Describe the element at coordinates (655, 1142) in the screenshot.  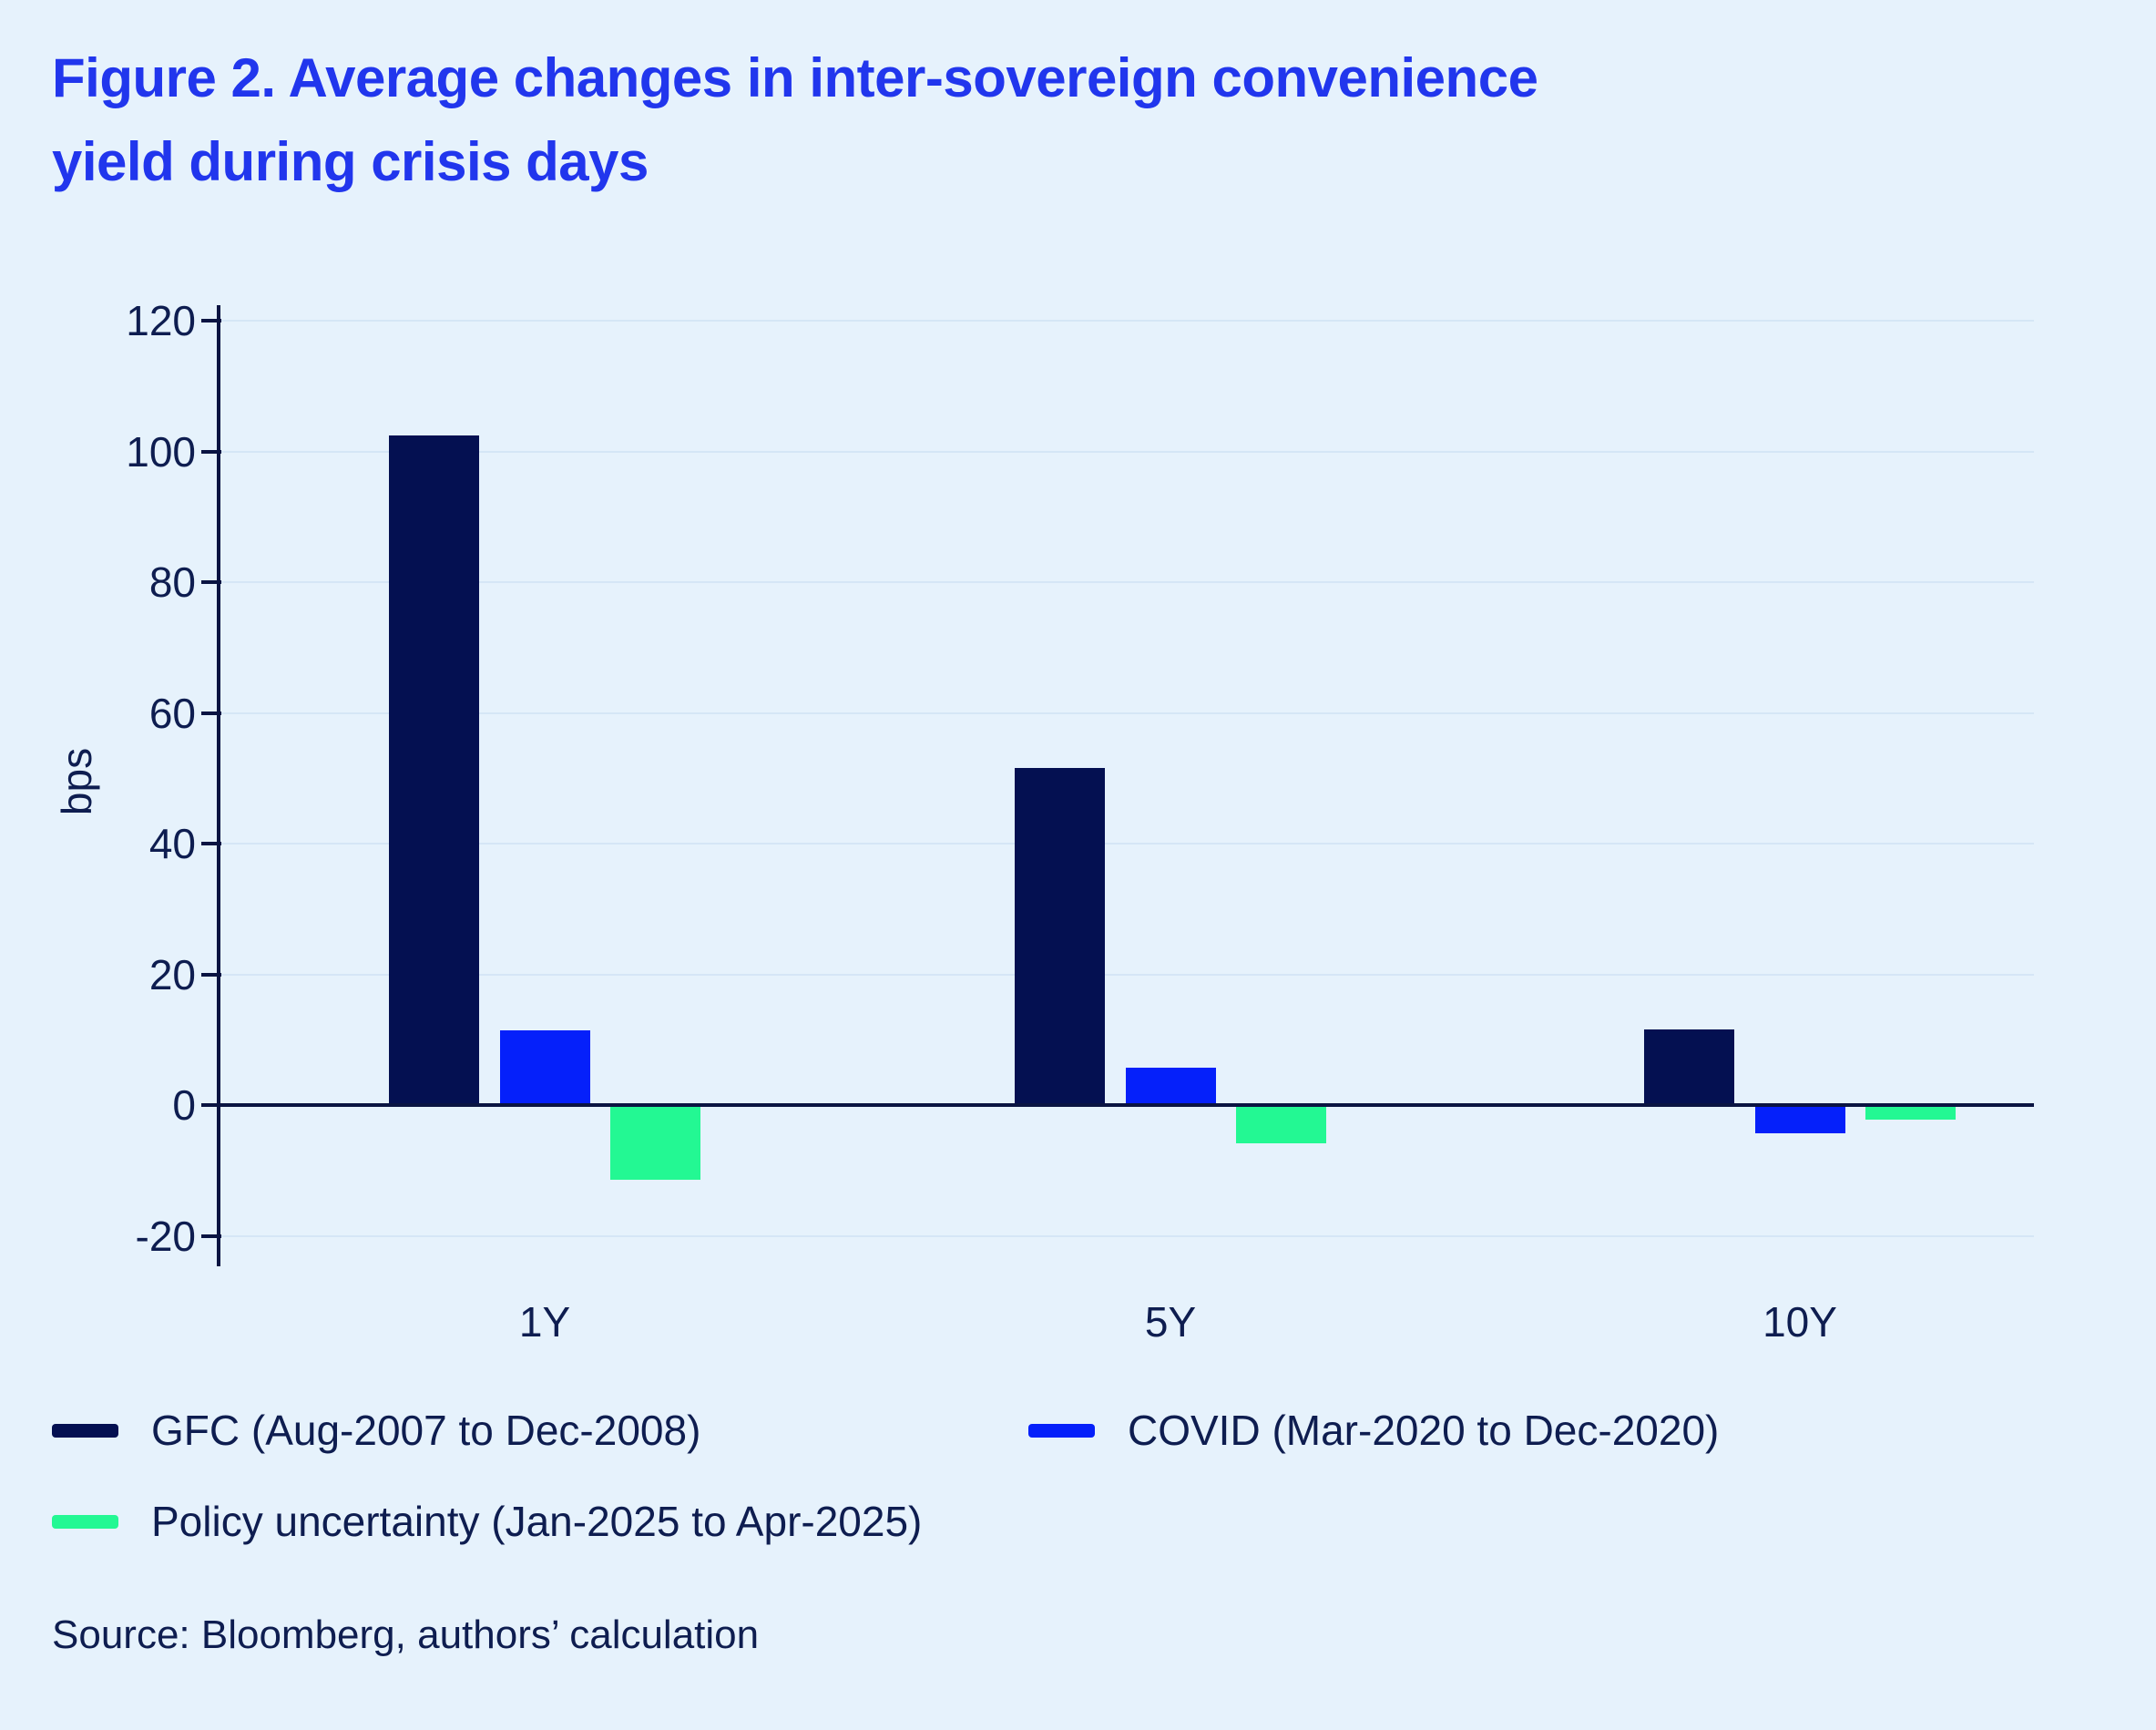
I see `bar-1y-policy` at that location.